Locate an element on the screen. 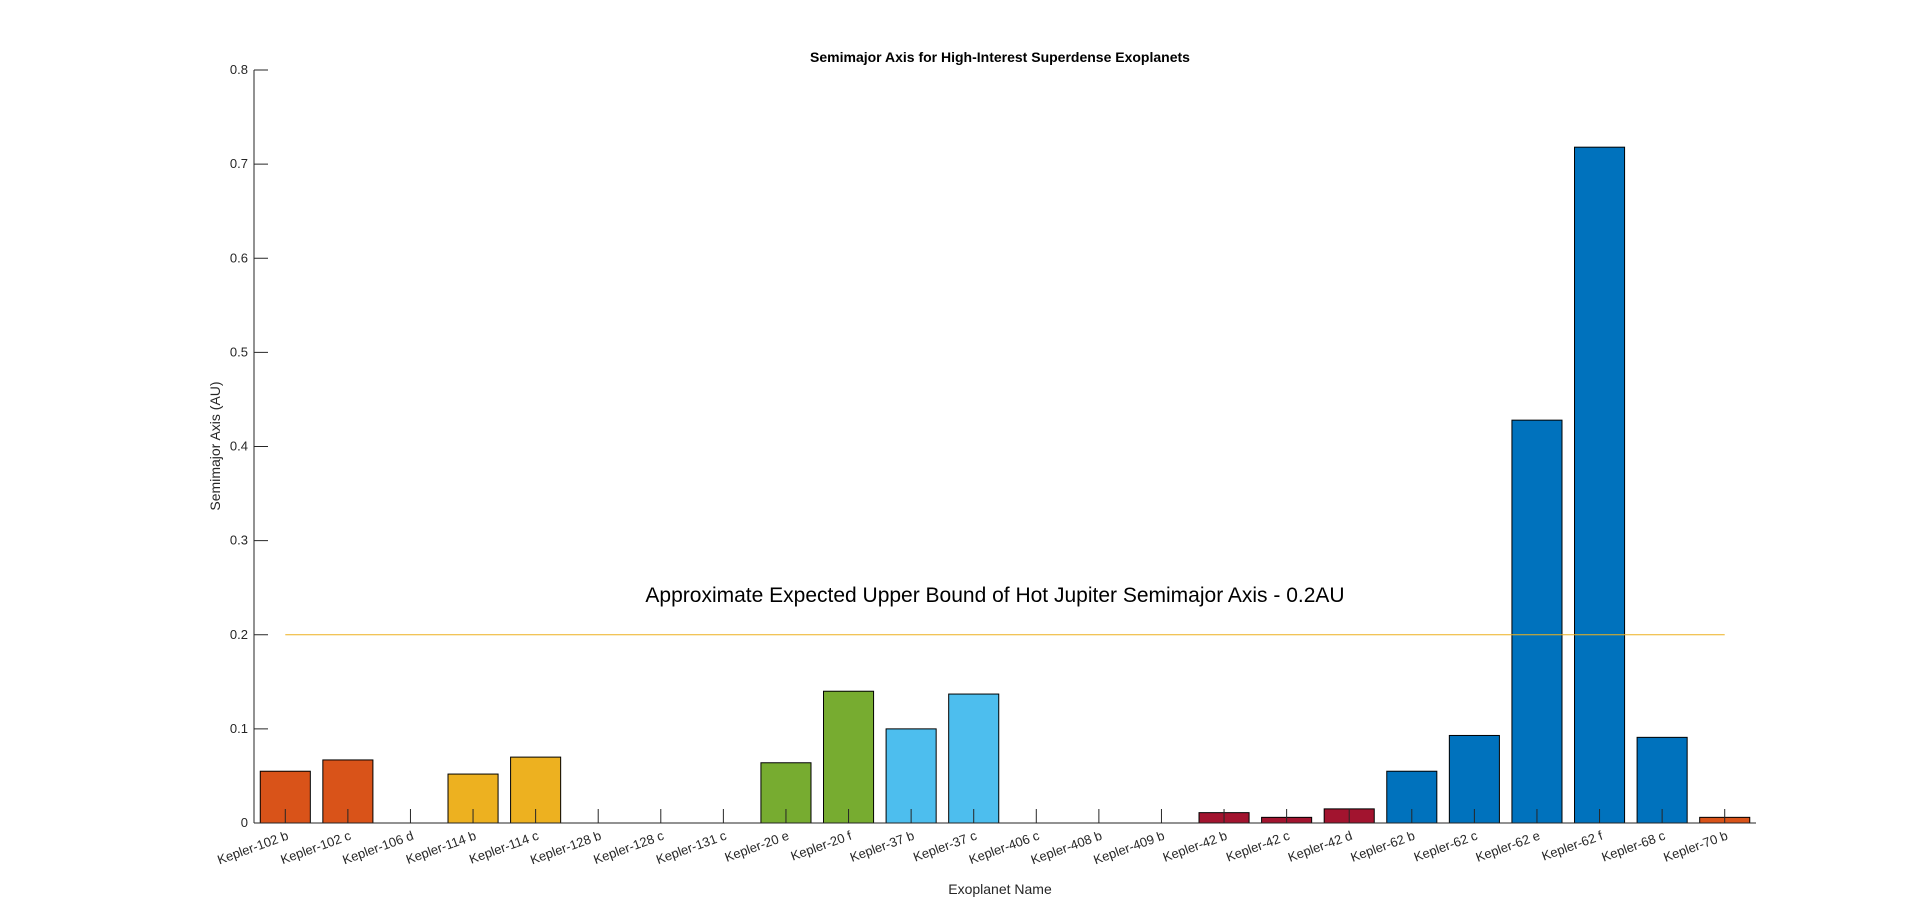 Image resolution: width=1920 pixels, height=921 pixels. y-tick-label: 0.7 is located at coordinates (239, 163).